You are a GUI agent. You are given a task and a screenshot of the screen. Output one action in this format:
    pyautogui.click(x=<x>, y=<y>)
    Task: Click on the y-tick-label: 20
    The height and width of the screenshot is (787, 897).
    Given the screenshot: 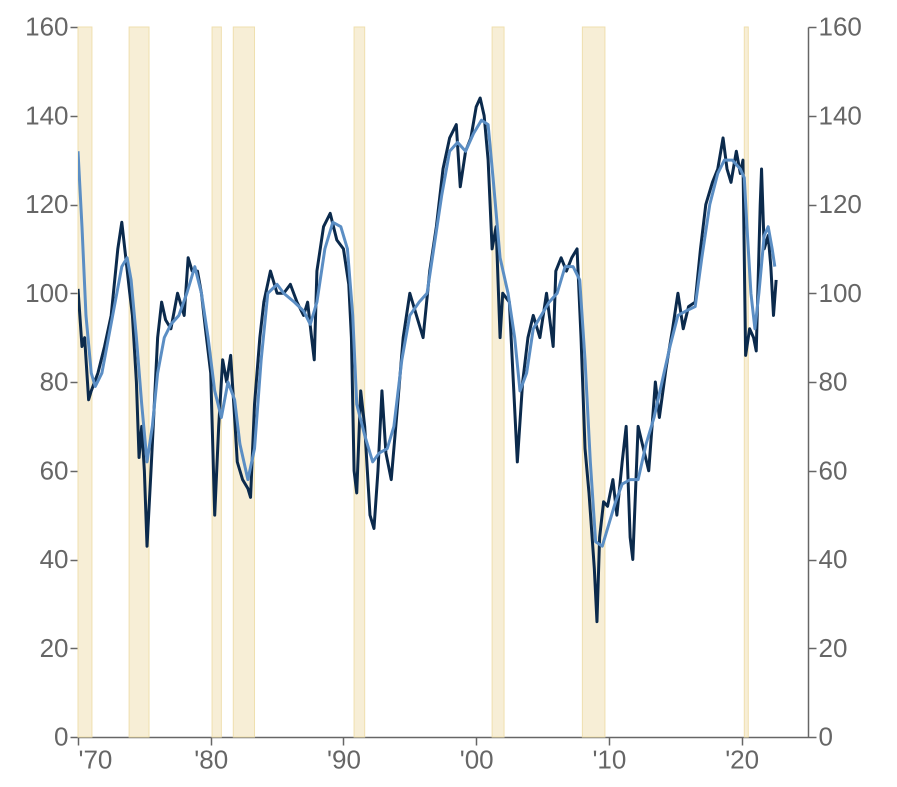 What is the action you would take?
    pyautogui.click(x=54, y=647)
    